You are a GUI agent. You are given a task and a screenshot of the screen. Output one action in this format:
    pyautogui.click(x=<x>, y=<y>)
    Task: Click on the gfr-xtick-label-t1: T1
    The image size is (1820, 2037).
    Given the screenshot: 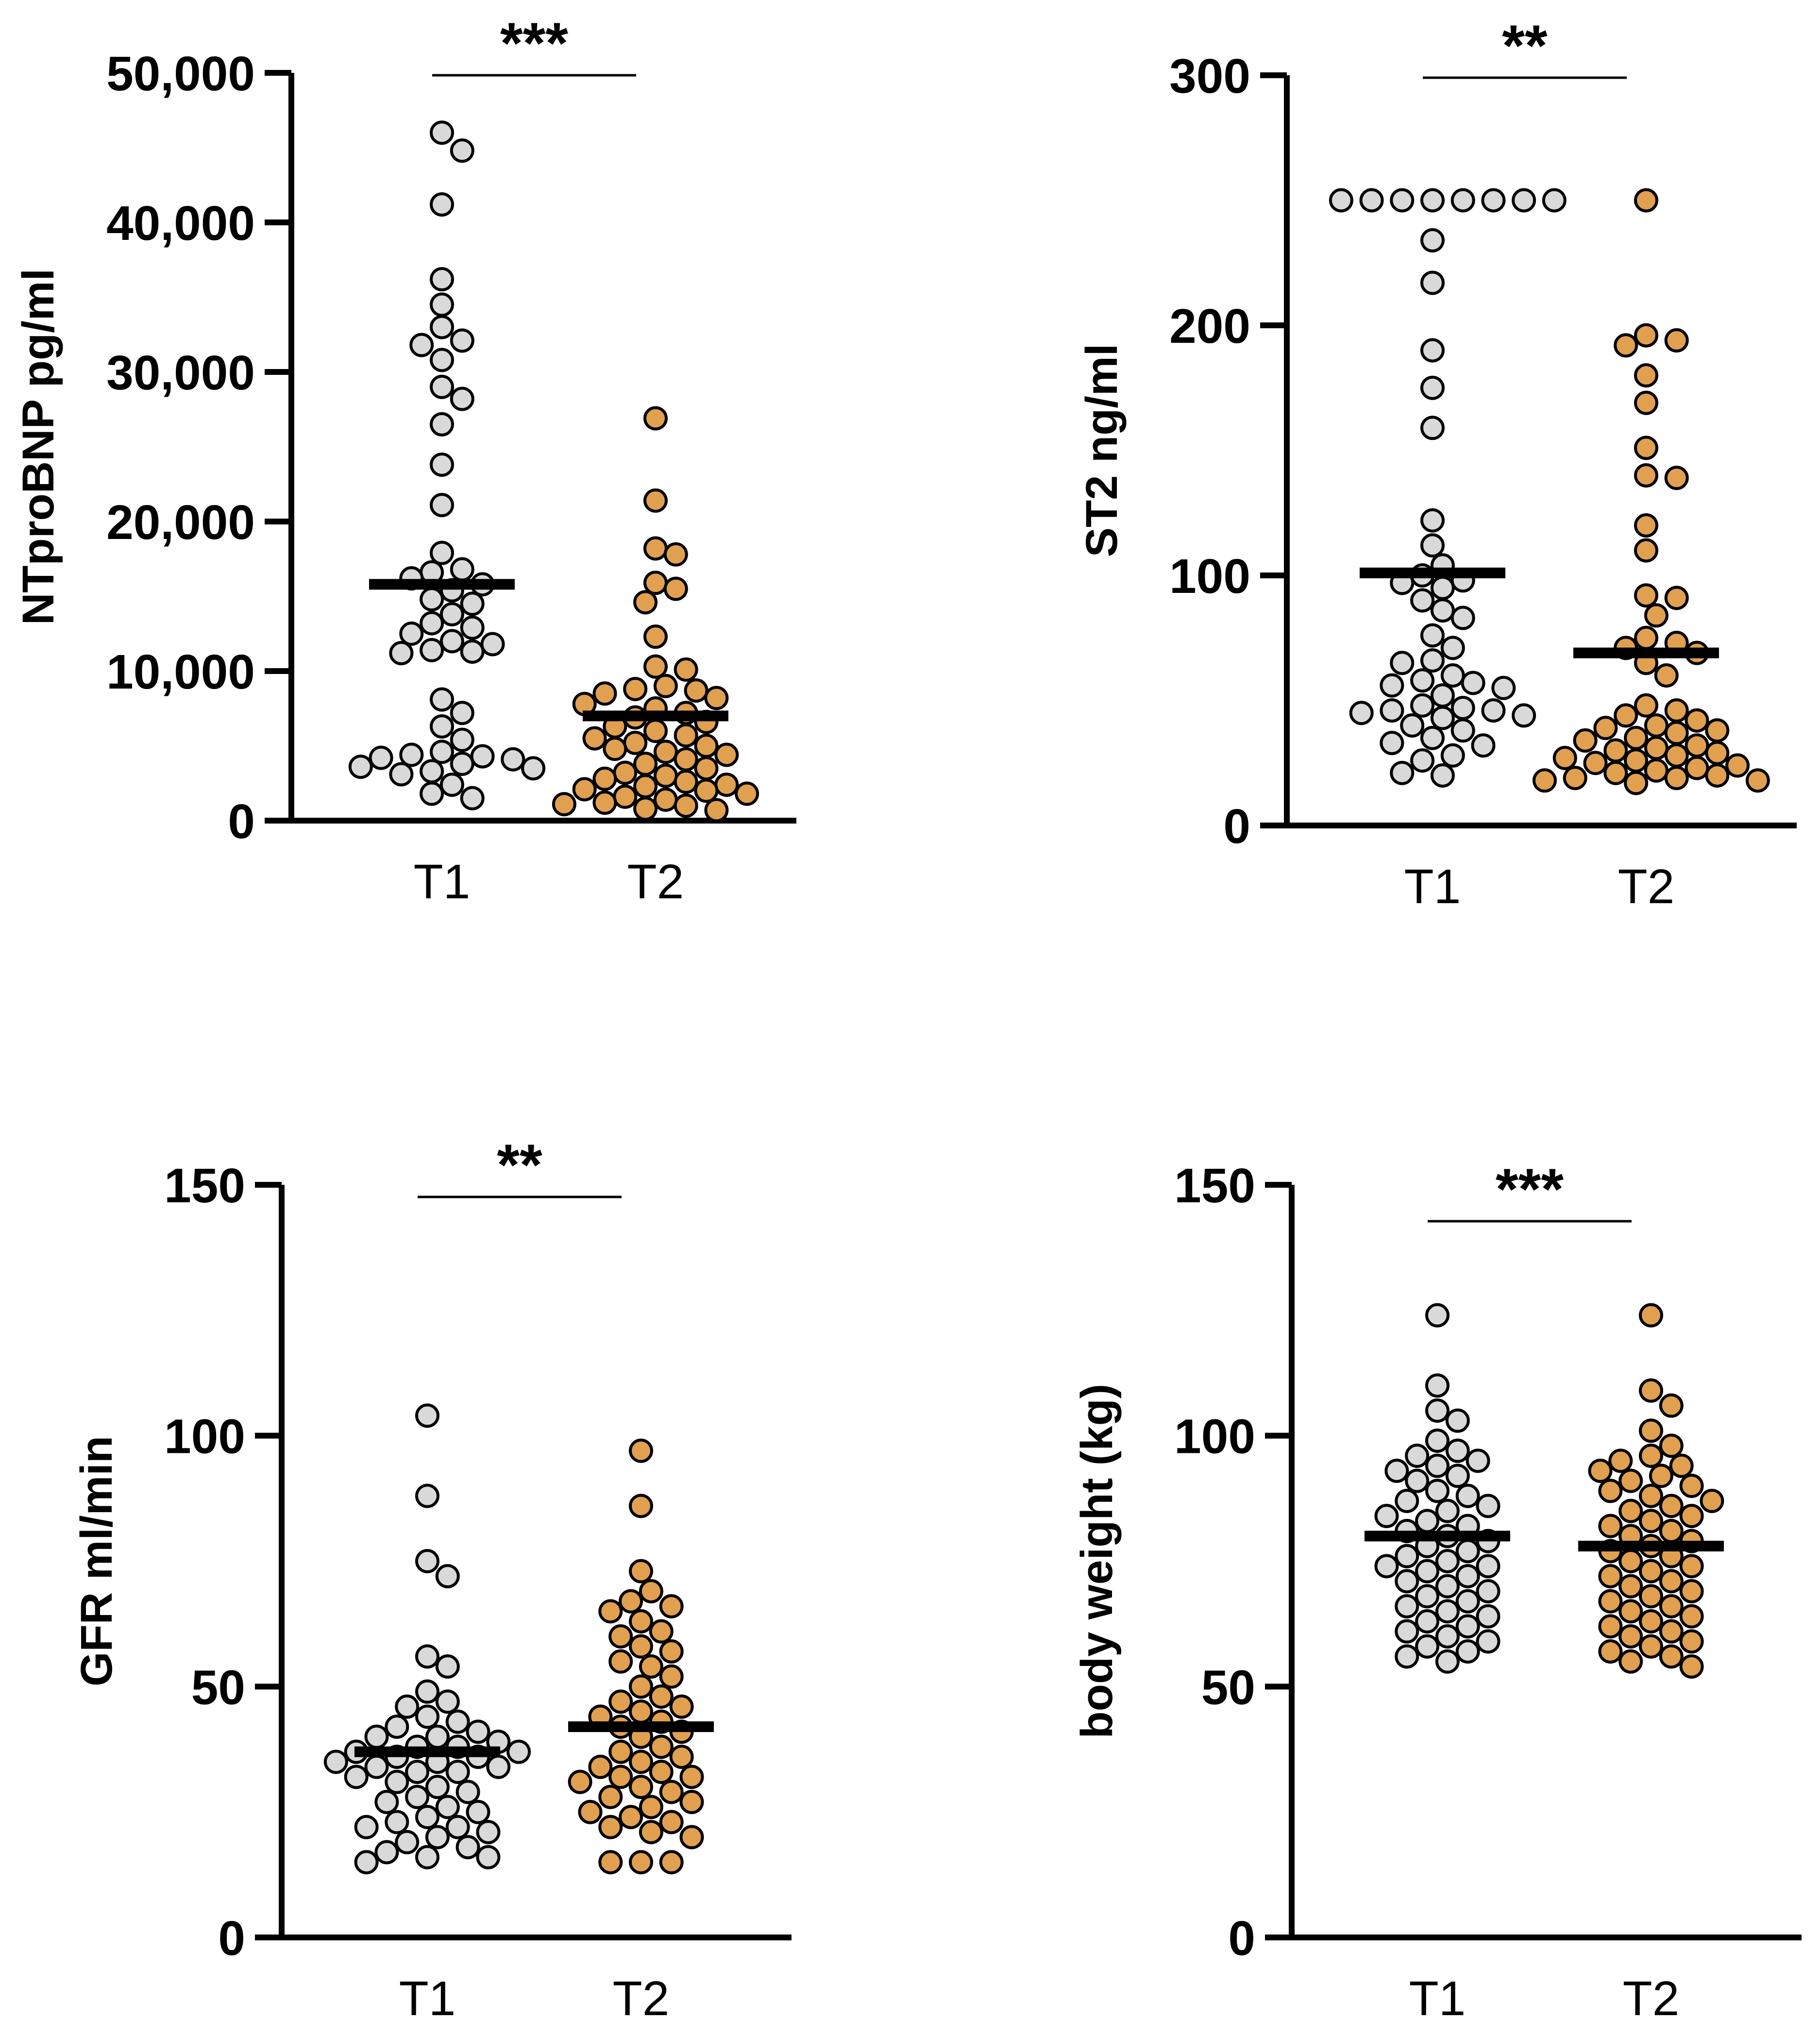 What is the action you would take?
    pyautogui.click(x=427, y=1998)
    